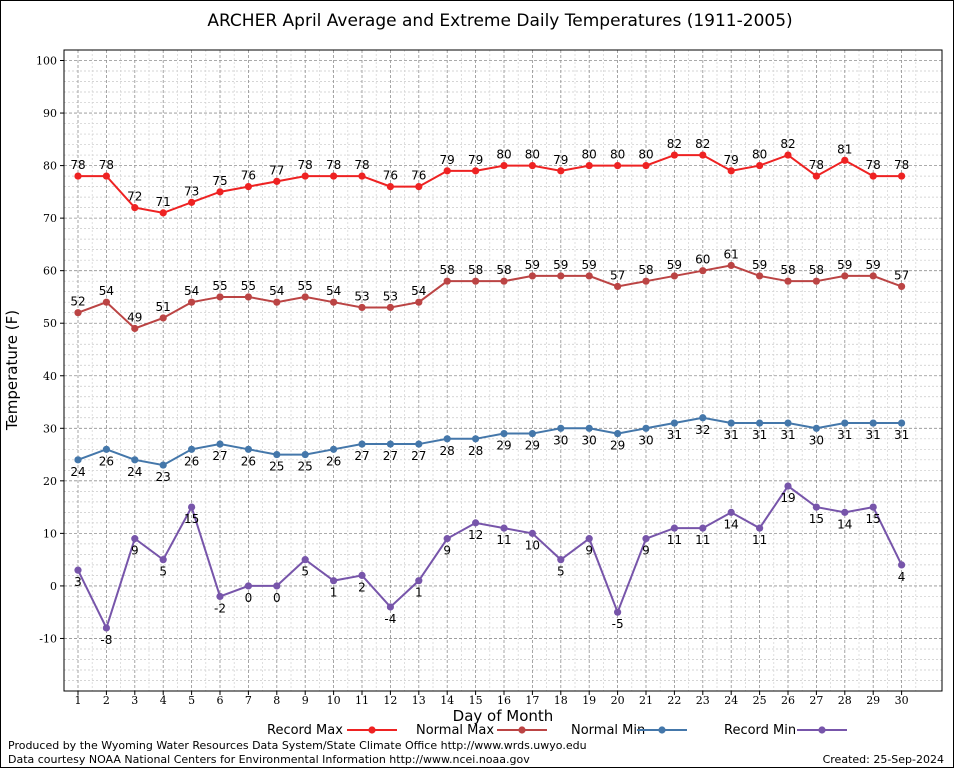  I want to click on x-tick-label: 14, so click(447, 700).